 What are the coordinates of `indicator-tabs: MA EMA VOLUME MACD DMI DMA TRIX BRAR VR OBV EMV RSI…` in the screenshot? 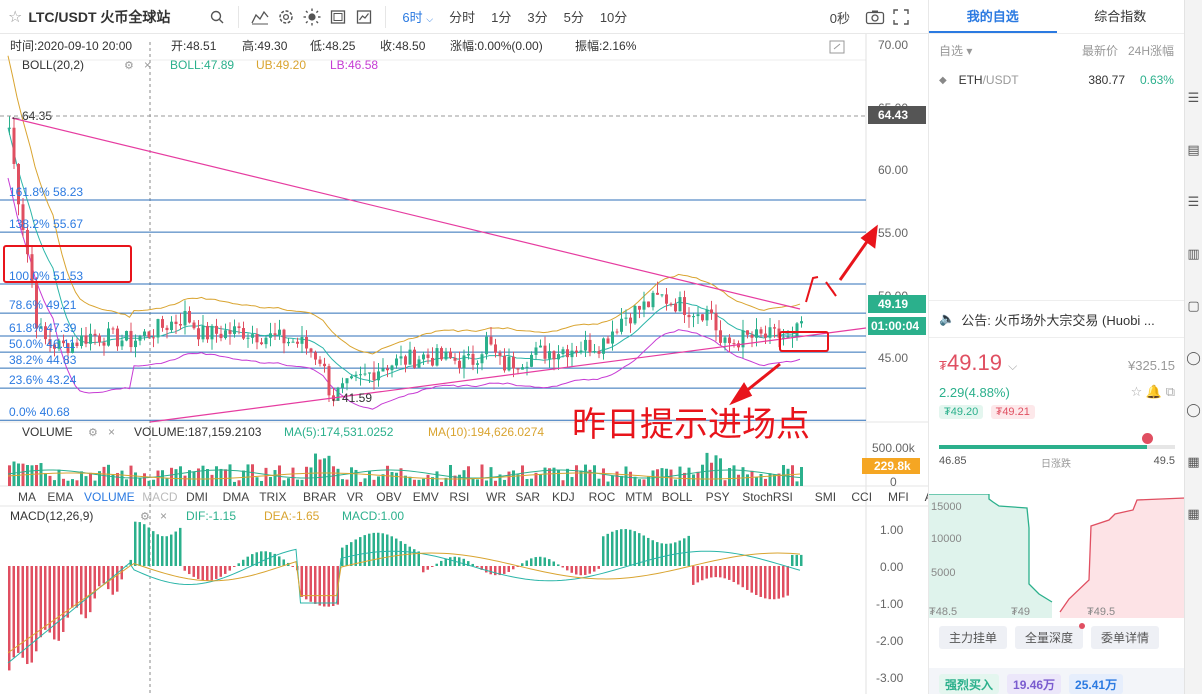 It's located at (483, 497).